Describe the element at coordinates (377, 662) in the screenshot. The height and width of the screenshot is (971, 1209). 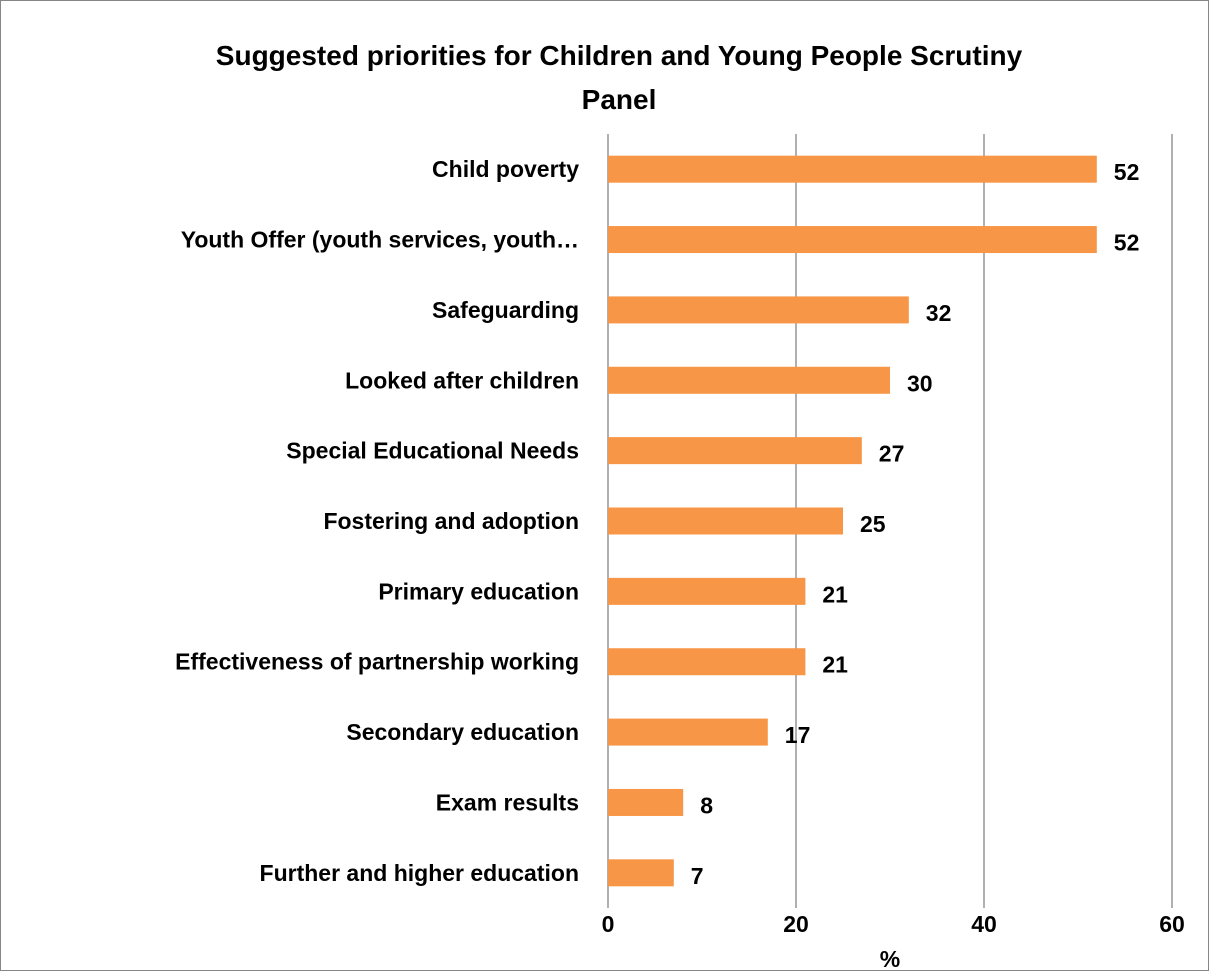
I see `category-label: Effectiveness of partnership working` at that location.